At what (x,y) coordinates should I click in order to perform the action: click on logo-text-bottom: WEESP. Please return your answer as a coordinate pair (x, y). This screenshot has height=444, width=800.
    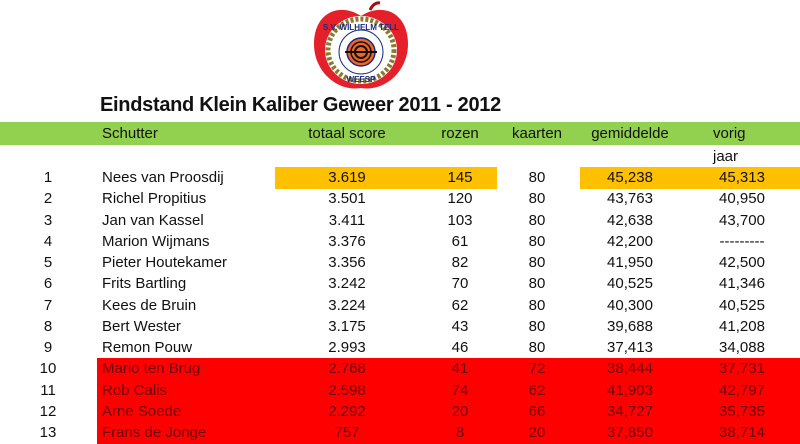
    Looking at the image, I should click on (362, 79).